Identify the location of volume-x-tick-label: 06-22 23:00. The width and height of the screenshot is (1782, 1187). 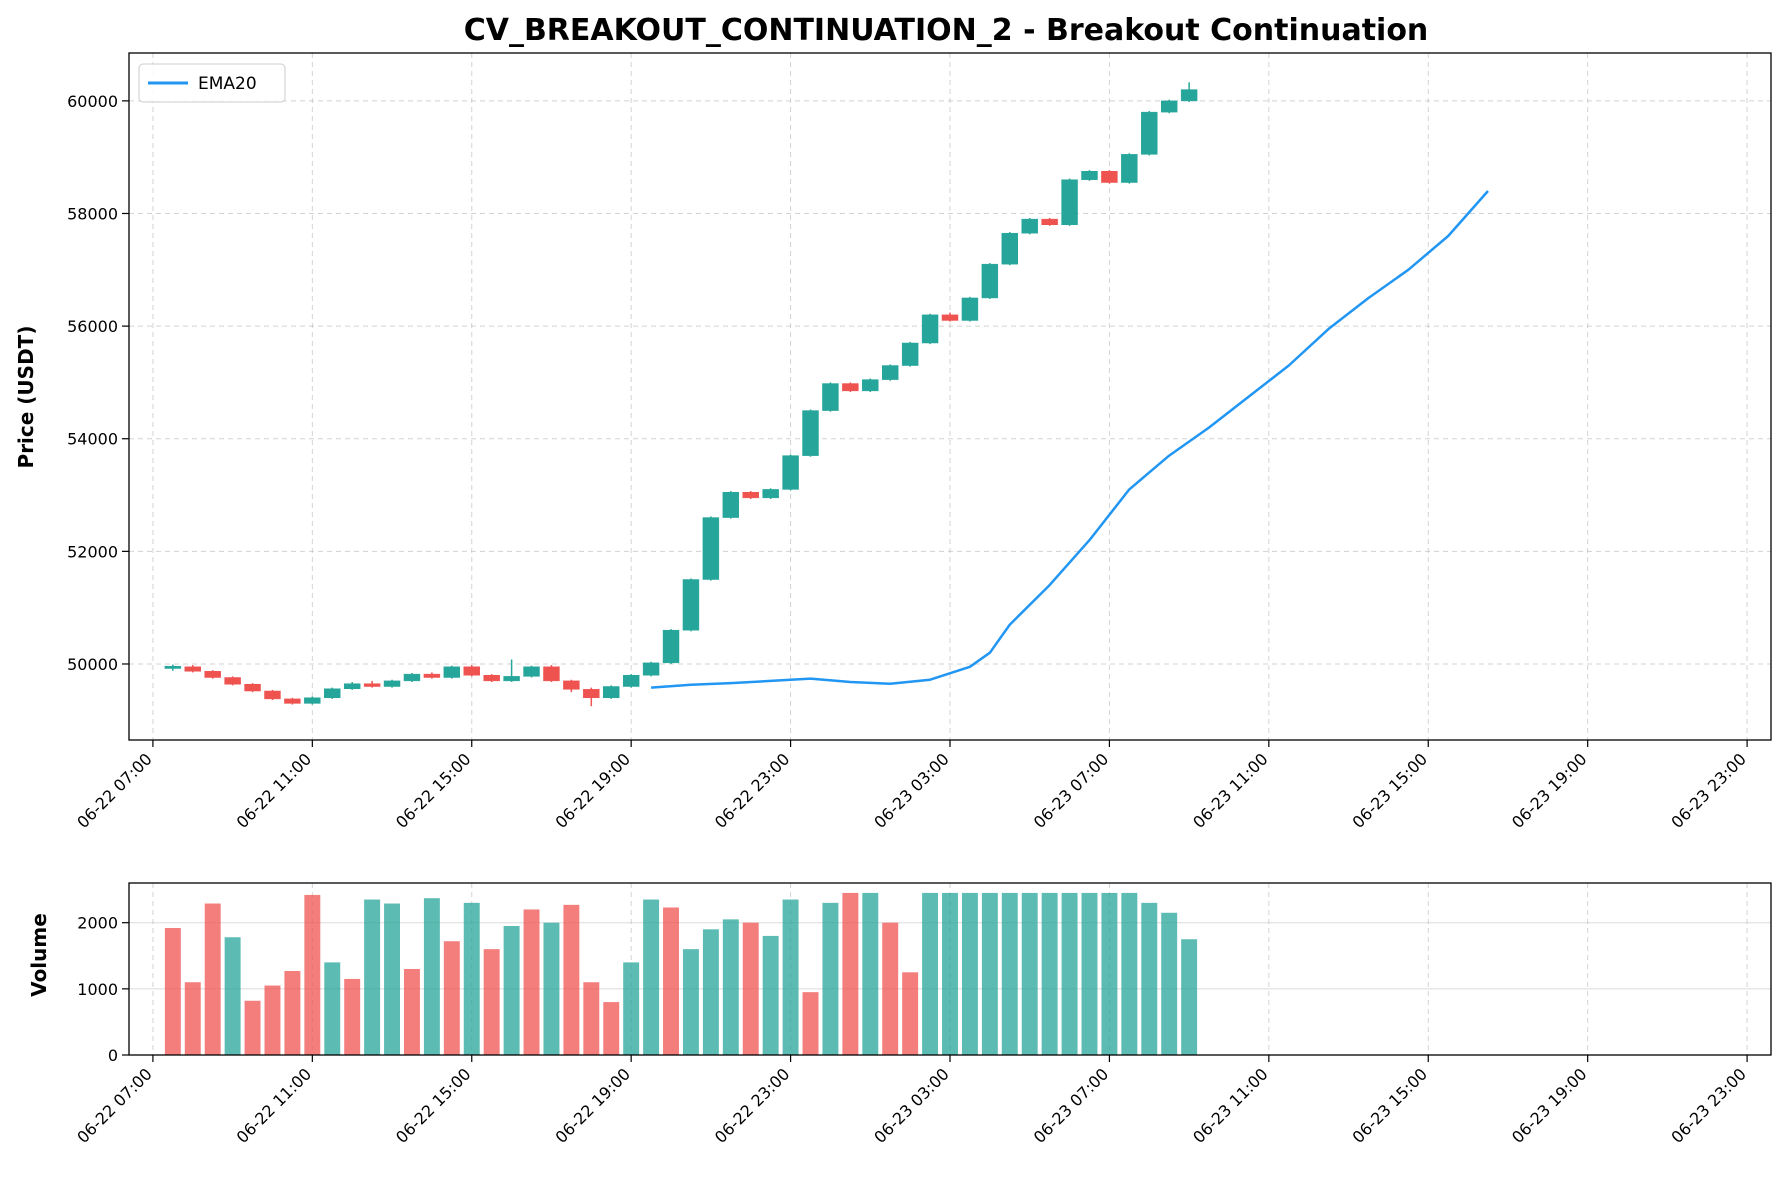
(752, 1105).